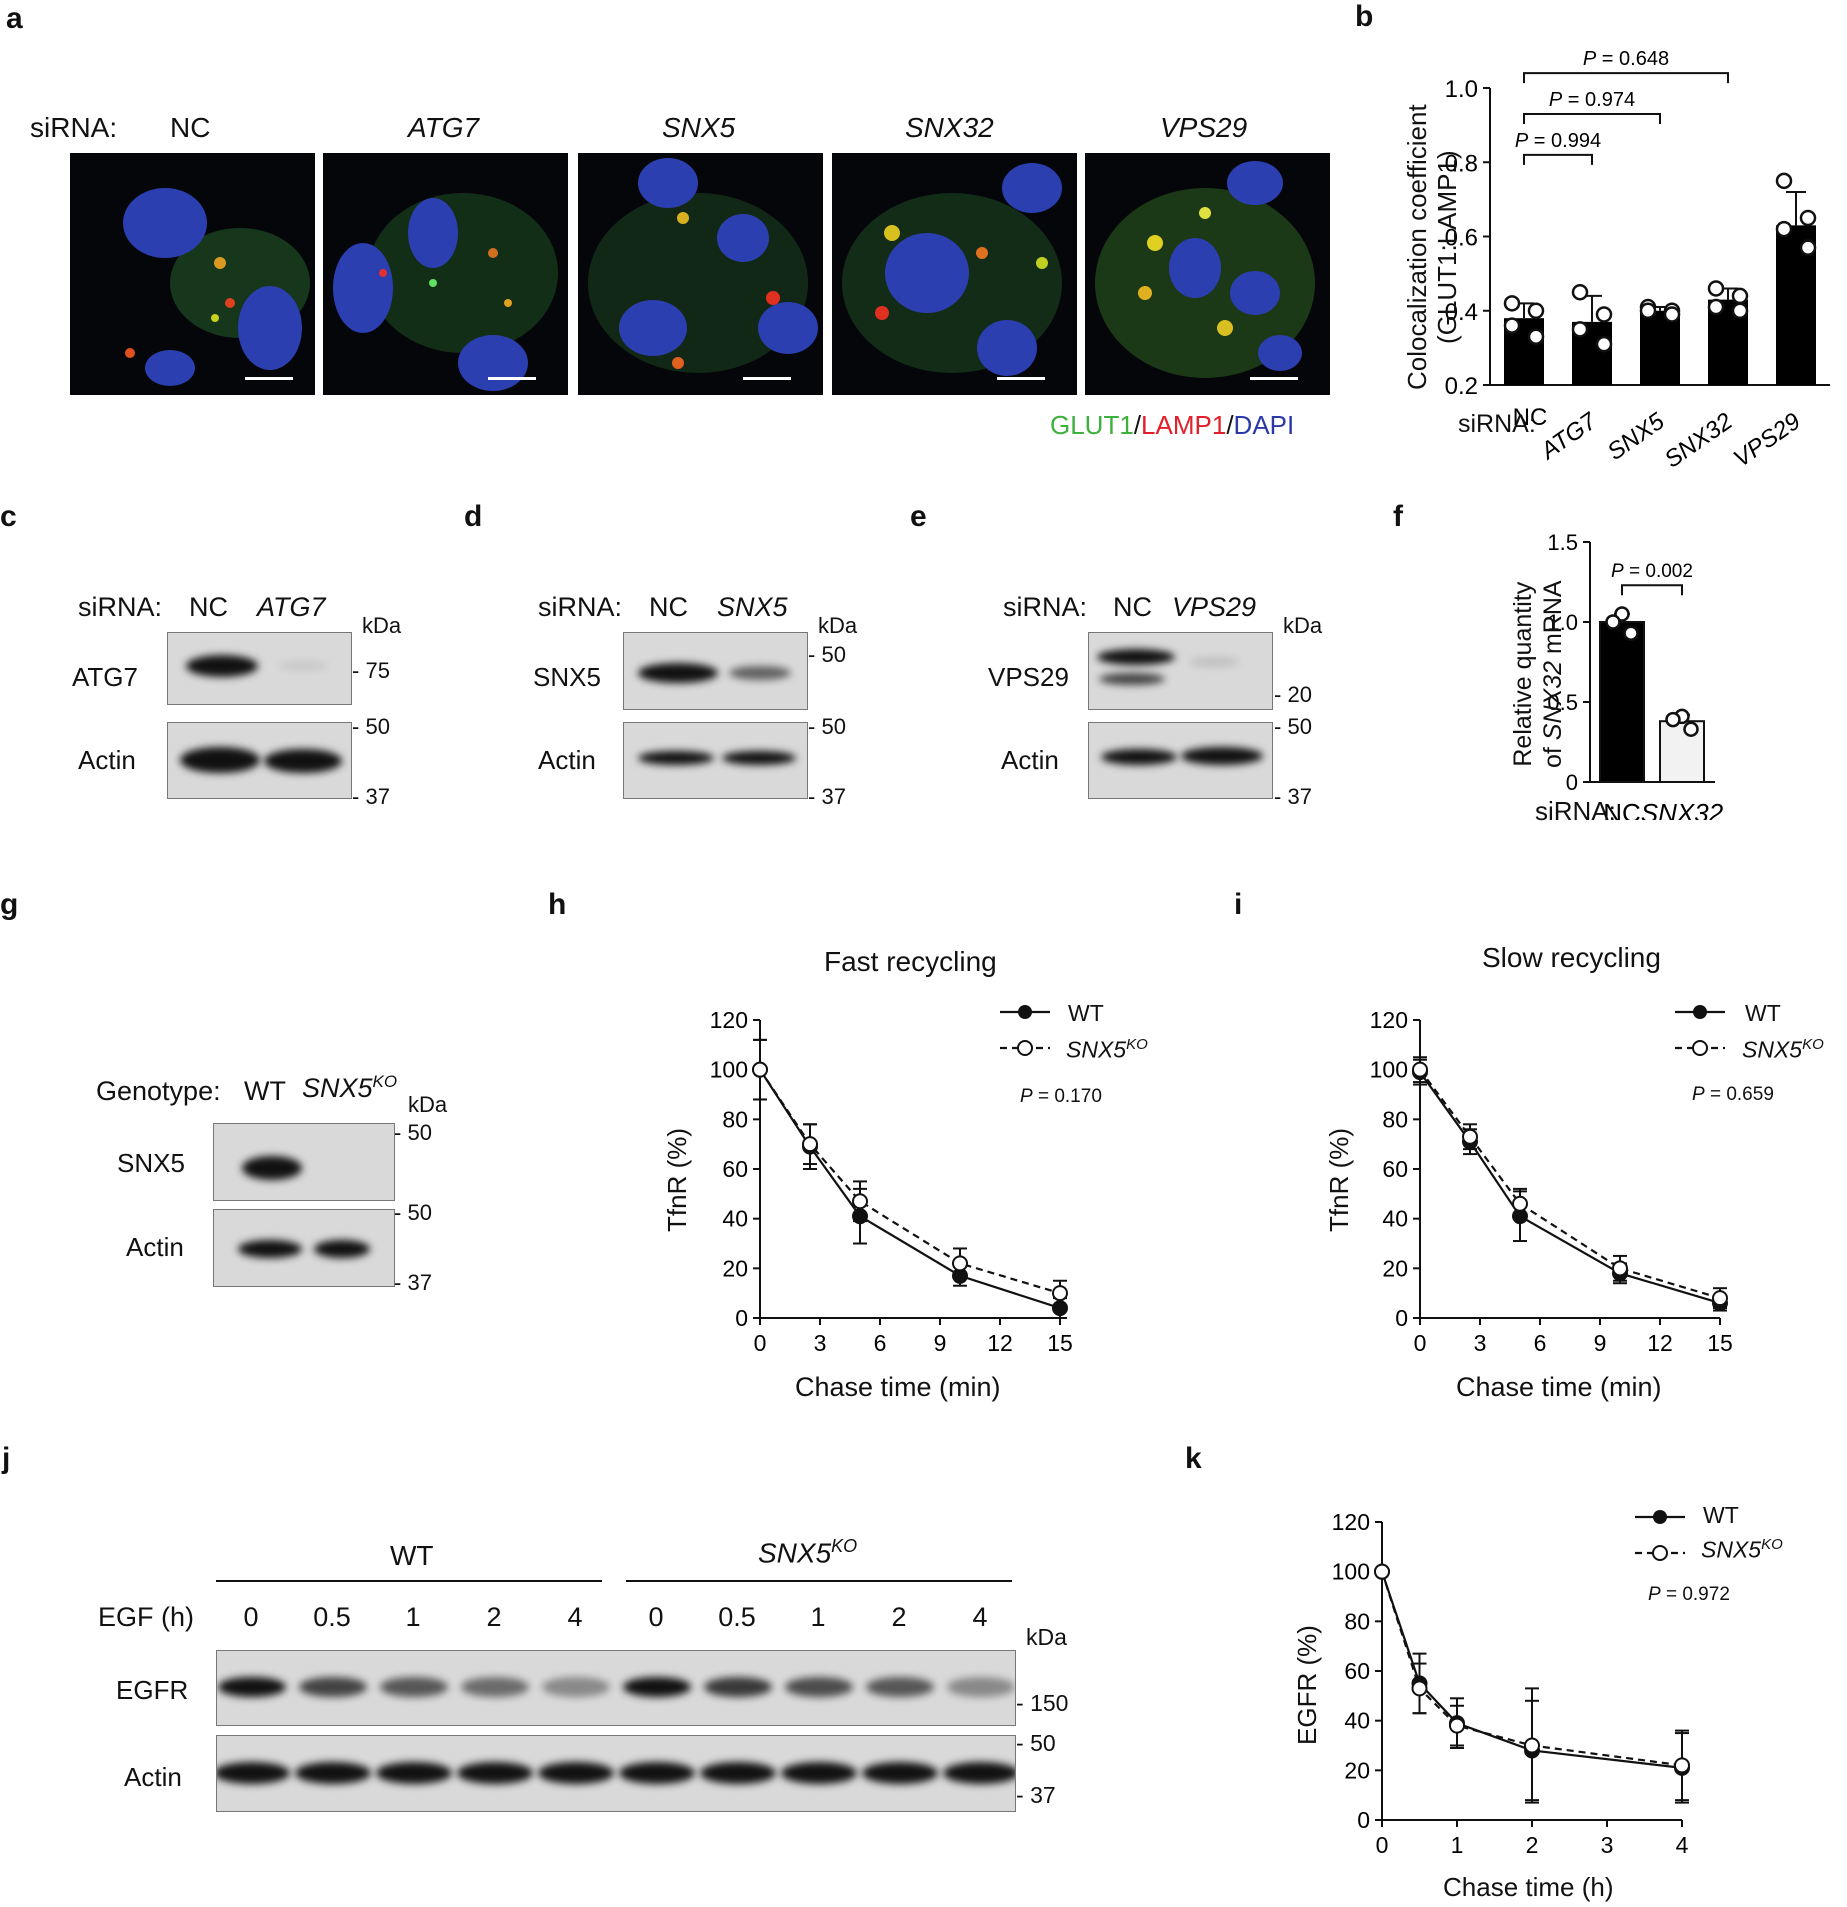 The width and height of the screenshot is (1847, 1907). Describe the element at coordinates (1180, 760) in the screenshot. I see `e-blot-actin` at that location.